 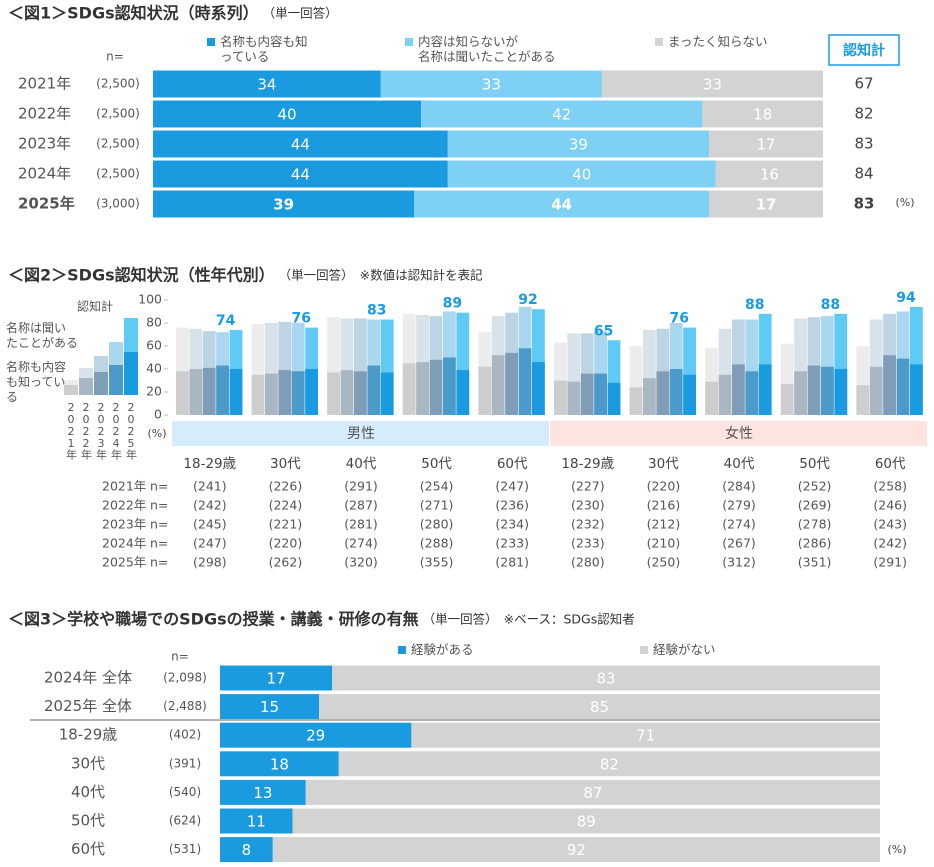 What do you see at coordinates (739, 433) in the screenshot?
I see `gender-label: 女性` at bounding box center [739, 433].